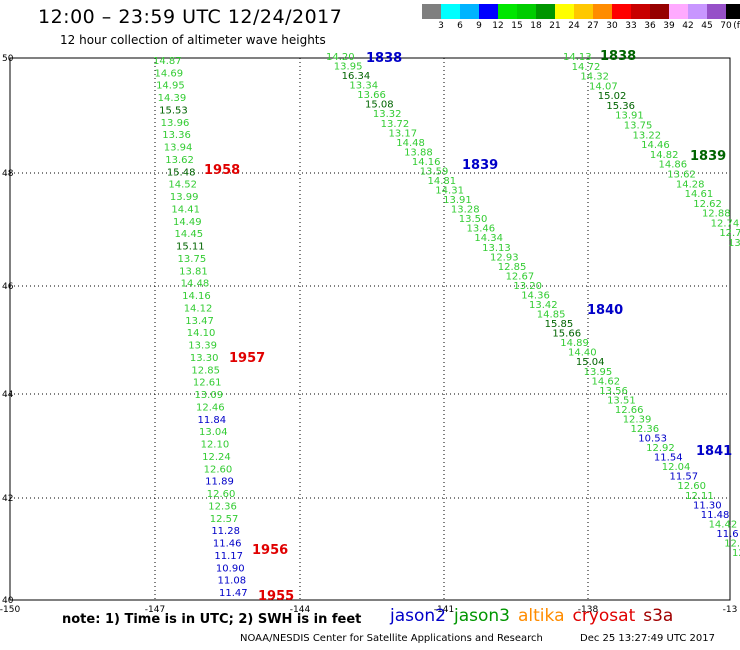  What do you see at coordinates (520, 276) in the screenshot?
I see `swh-value: 12.67` at bounding box center [520, 276].